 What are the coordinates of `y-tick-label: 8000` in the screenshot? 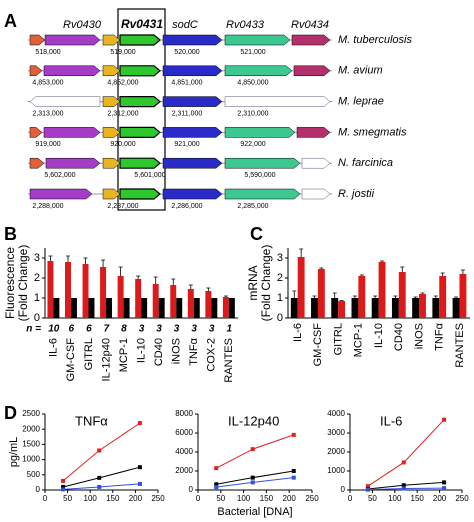 It's located at (184, 413).